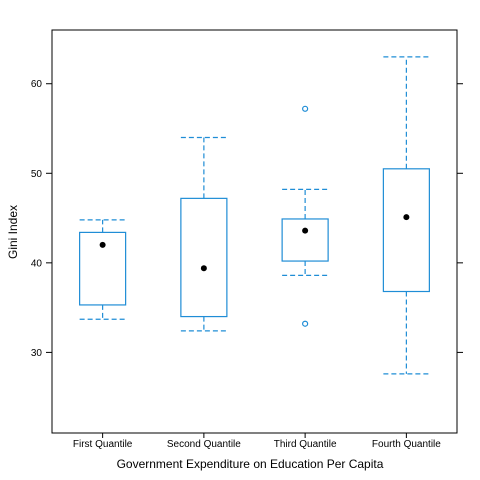  Describe the element at coordinates (37, 84) in the screenshot. I see `y-tick-label: 60` at that location.